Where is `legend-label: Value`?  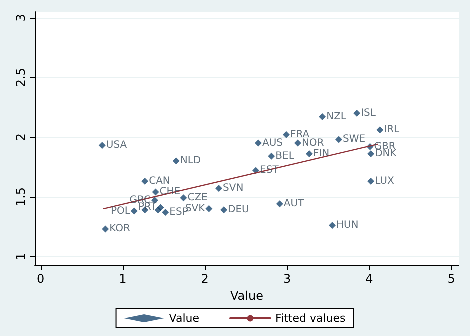 legend-label: Value is located at coordinates (184, 318).